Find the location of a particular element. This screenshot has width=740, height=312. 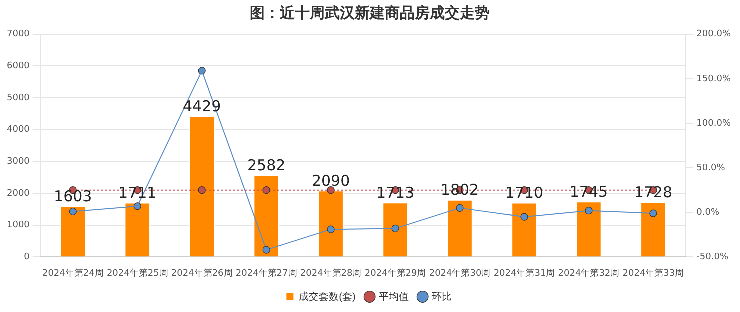

y-tick-label: 1000 is located at coordinates (18, 225).